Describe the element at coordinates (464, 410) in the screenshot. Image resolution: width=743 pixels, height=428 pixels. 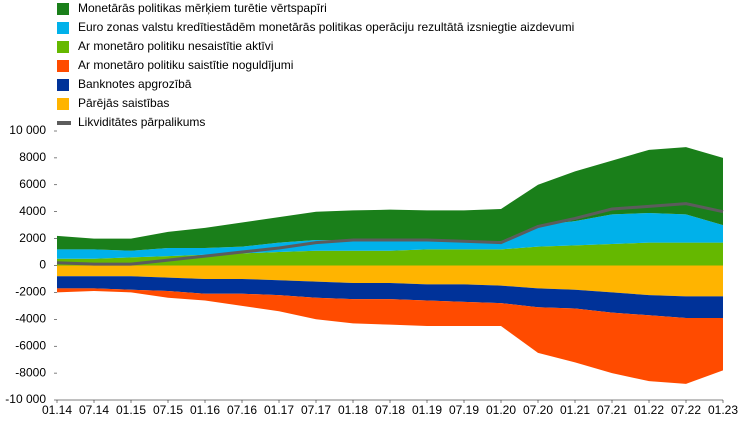
I see `x-tick-label: 07.19` at that location.